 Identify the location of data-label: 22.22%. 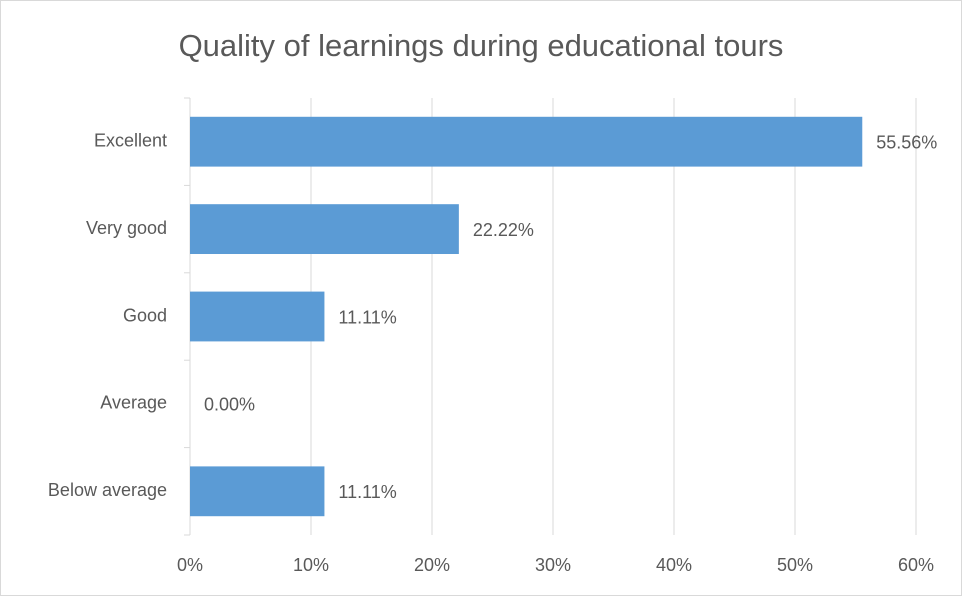
(503, 230).